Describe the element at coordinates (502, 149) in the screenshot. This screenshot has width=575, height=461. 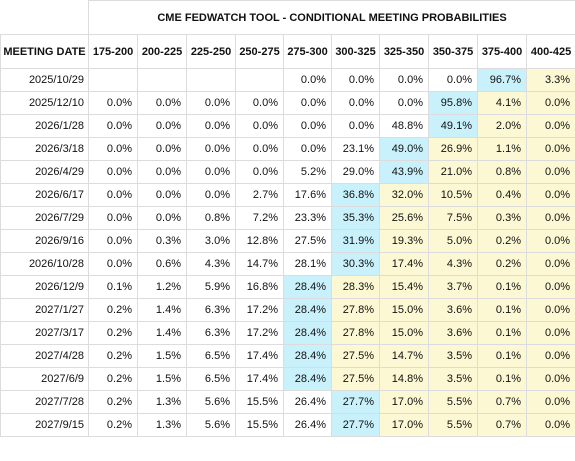
I see `probability-cell: 1.1%` at that location.